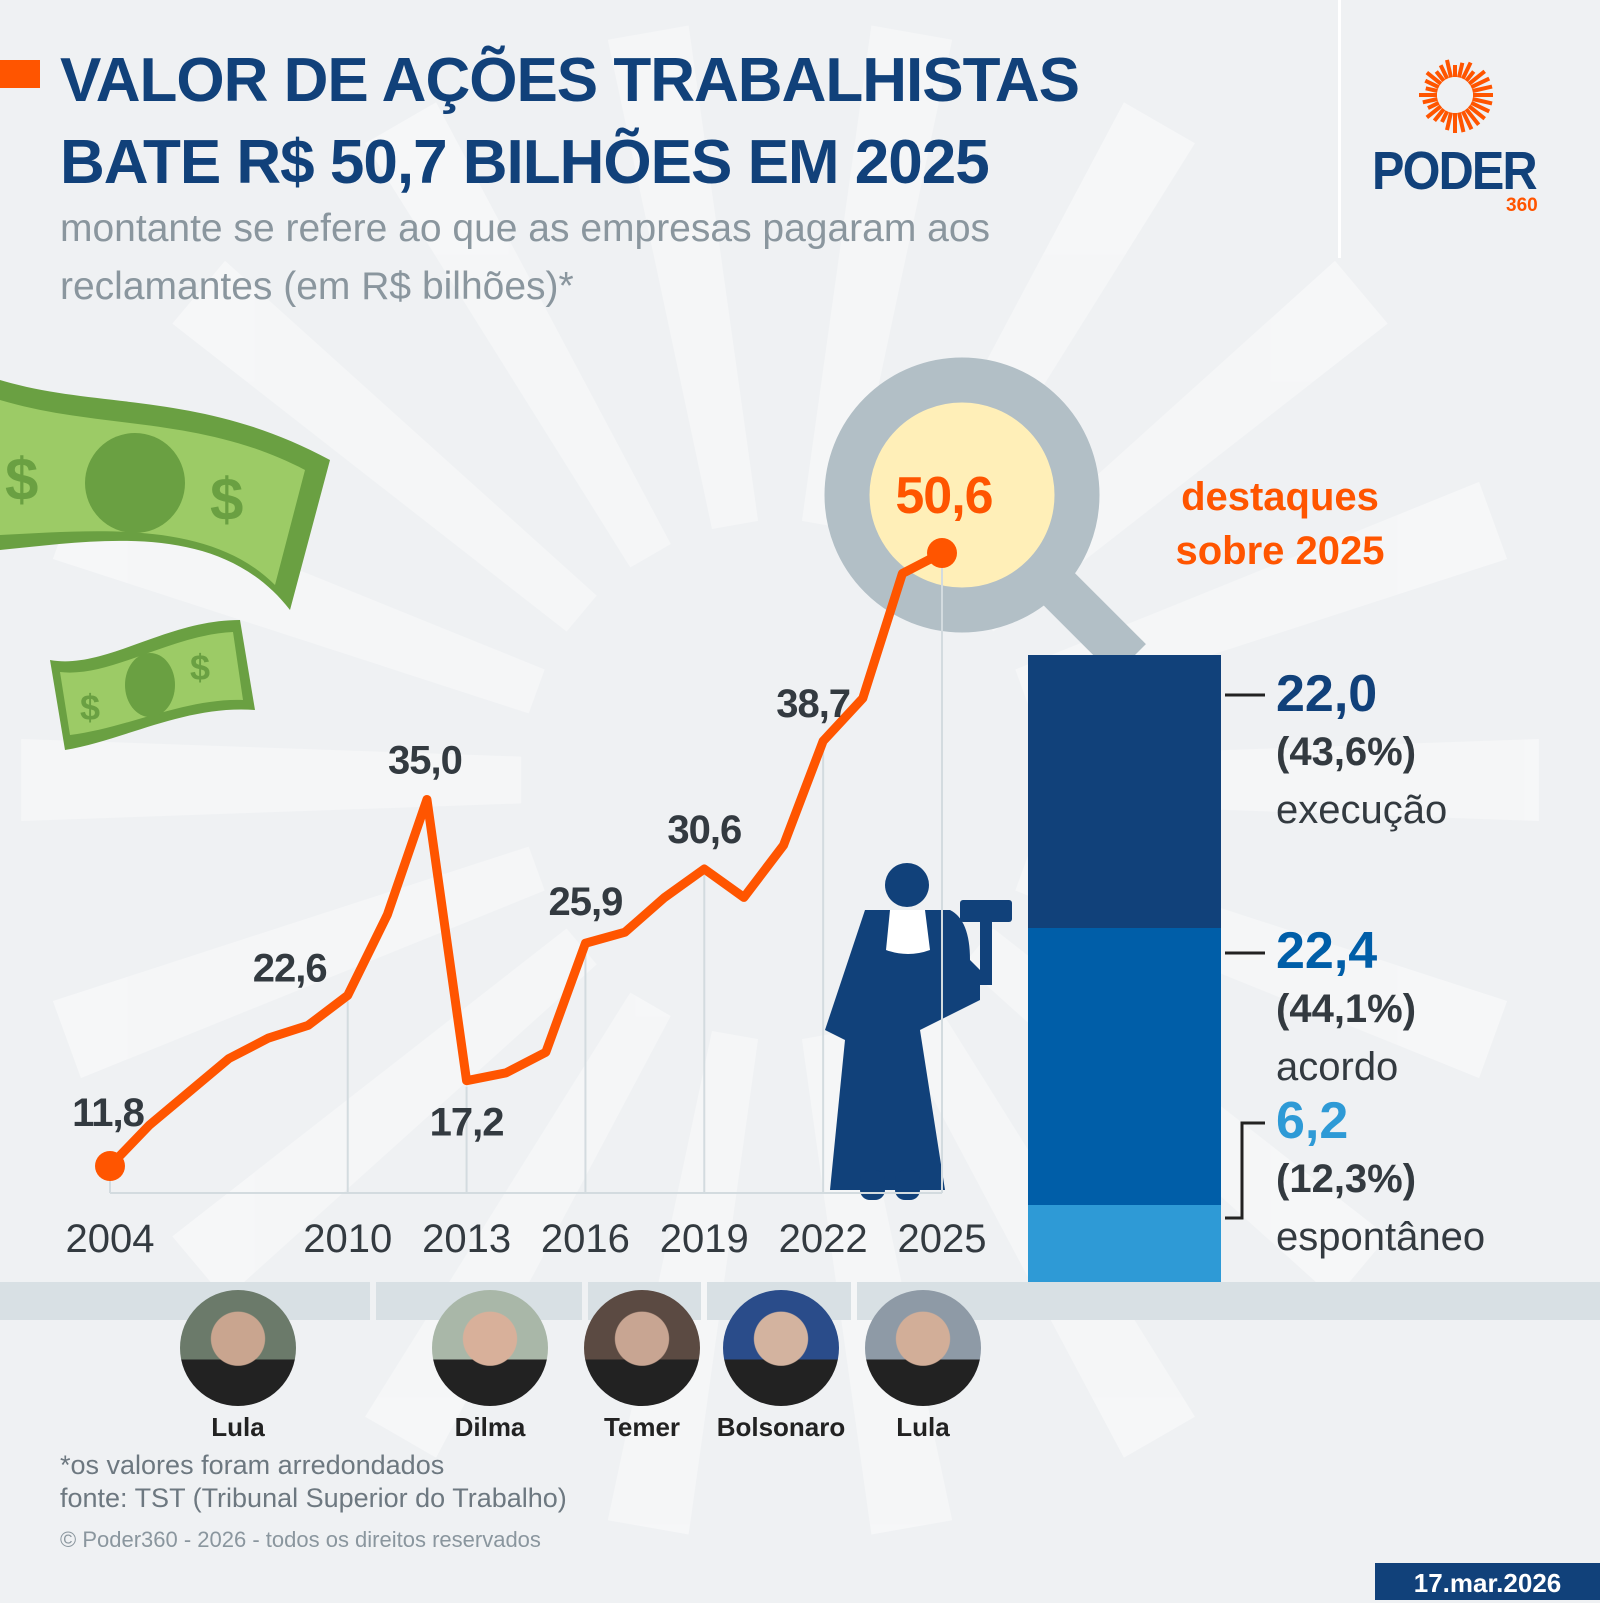 This screenshot has height=1603, width=1600. What do you see at coordinates (1327, 694) in the screenshot?
I see `segment-value: 22,0` at bounding box center [1327, 694].